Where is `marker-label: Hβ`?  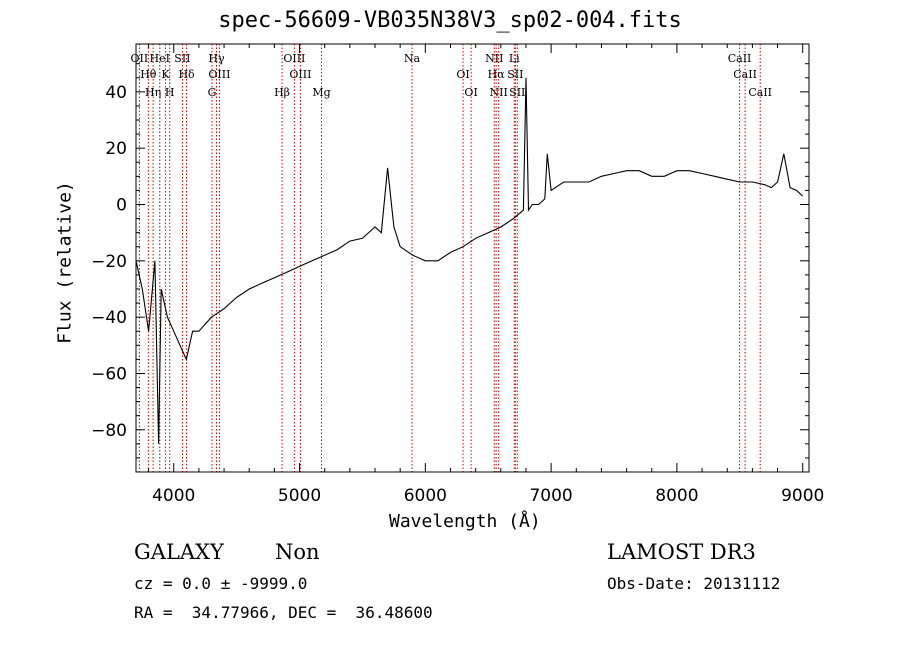 marker-label: Hβ is located at coordinates (282, 92).